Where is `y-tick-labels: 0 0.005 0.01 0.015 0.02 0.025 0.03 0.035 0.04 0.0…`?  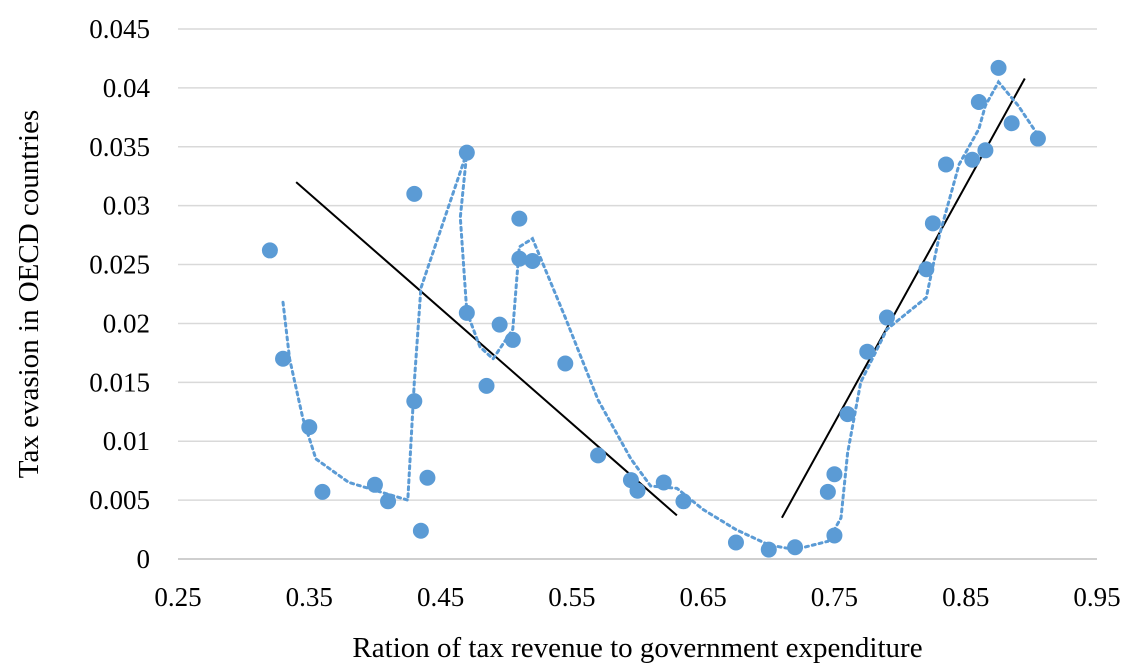 y-tick-labels: 0 0.005 0.01 0.015 0.02 0.025 0.03 0.035 0.04 0.0… is located at coordinates (119, 294).